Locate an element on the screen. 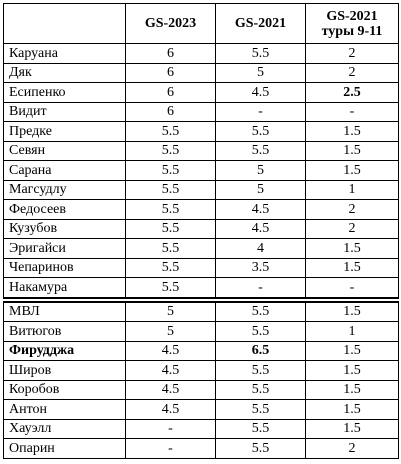 This screenshot has height=464, width=401. table-row: МВЛ 5 5.5 1.5 is located at coordinates (201, 309).